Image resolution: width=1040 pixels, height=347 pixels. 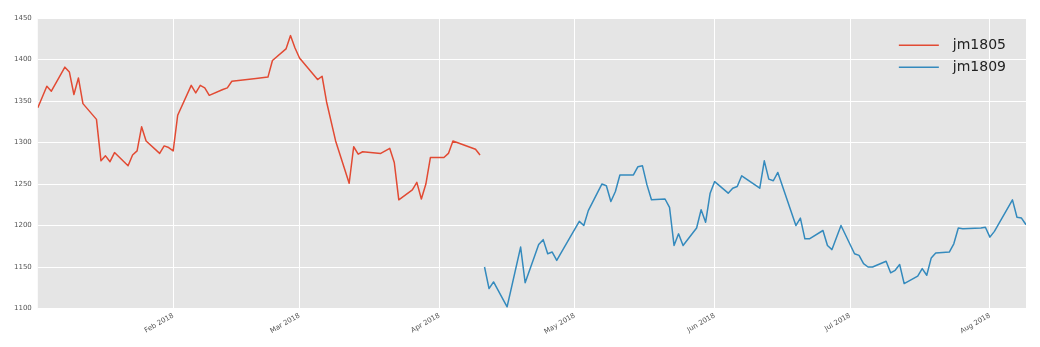 I want to click on legend-label: jm1809, so click(x=978, y=65).